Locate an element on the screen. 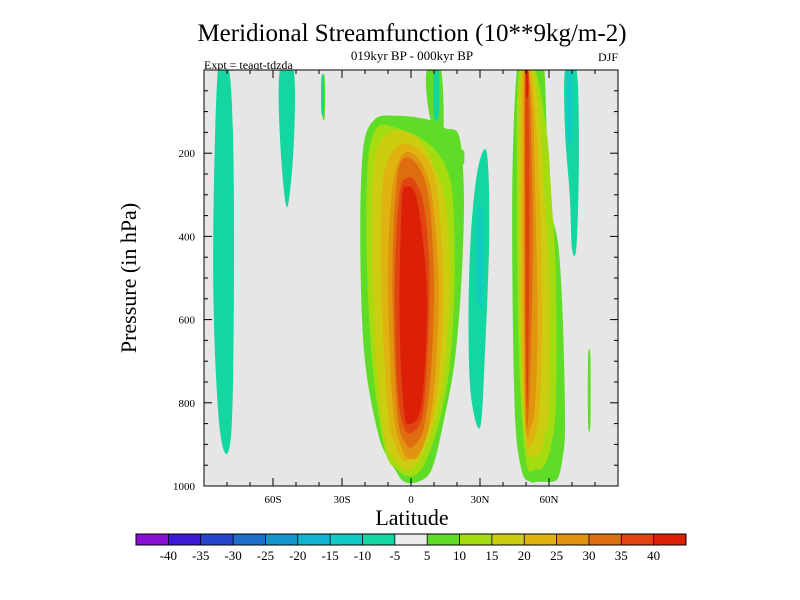 This screenshot has height=600, width=800. contour-spot-20n is located at coordinates (461, 157).